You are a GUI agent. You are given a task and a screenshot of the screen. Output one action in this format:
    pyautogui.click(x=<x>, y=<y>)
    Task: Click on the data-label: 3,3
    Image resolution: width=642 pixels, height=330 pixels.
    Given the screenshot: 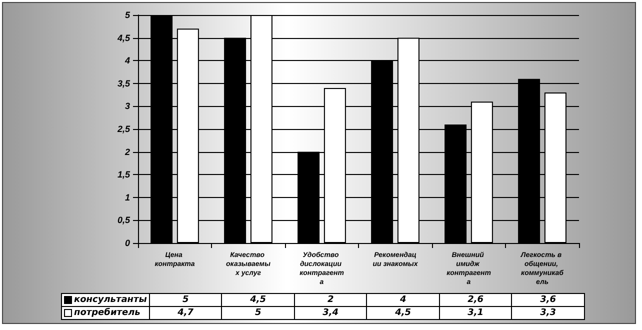 What is the action you would take?
    pyautogui.click(x=548, y=313)
    